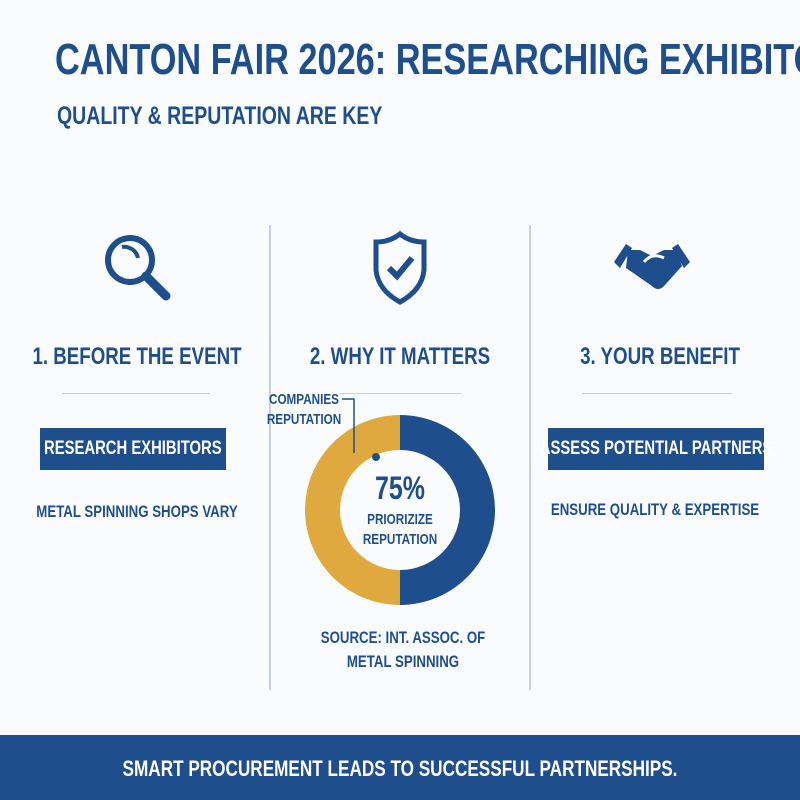 The height and width of the screenshot is (800, 800). Describe the element at coordinates (304, 409) in the screenshot. I see `callout-label: COMPANIES REPUTATION` at that location.